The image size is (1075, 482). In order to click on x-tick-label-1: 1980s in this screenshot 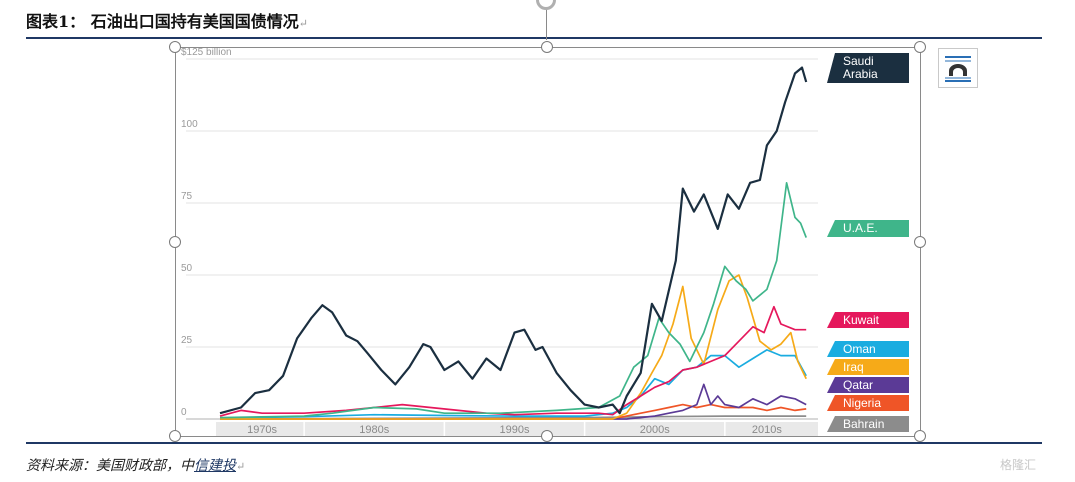, I will do `click(374, 430)`.